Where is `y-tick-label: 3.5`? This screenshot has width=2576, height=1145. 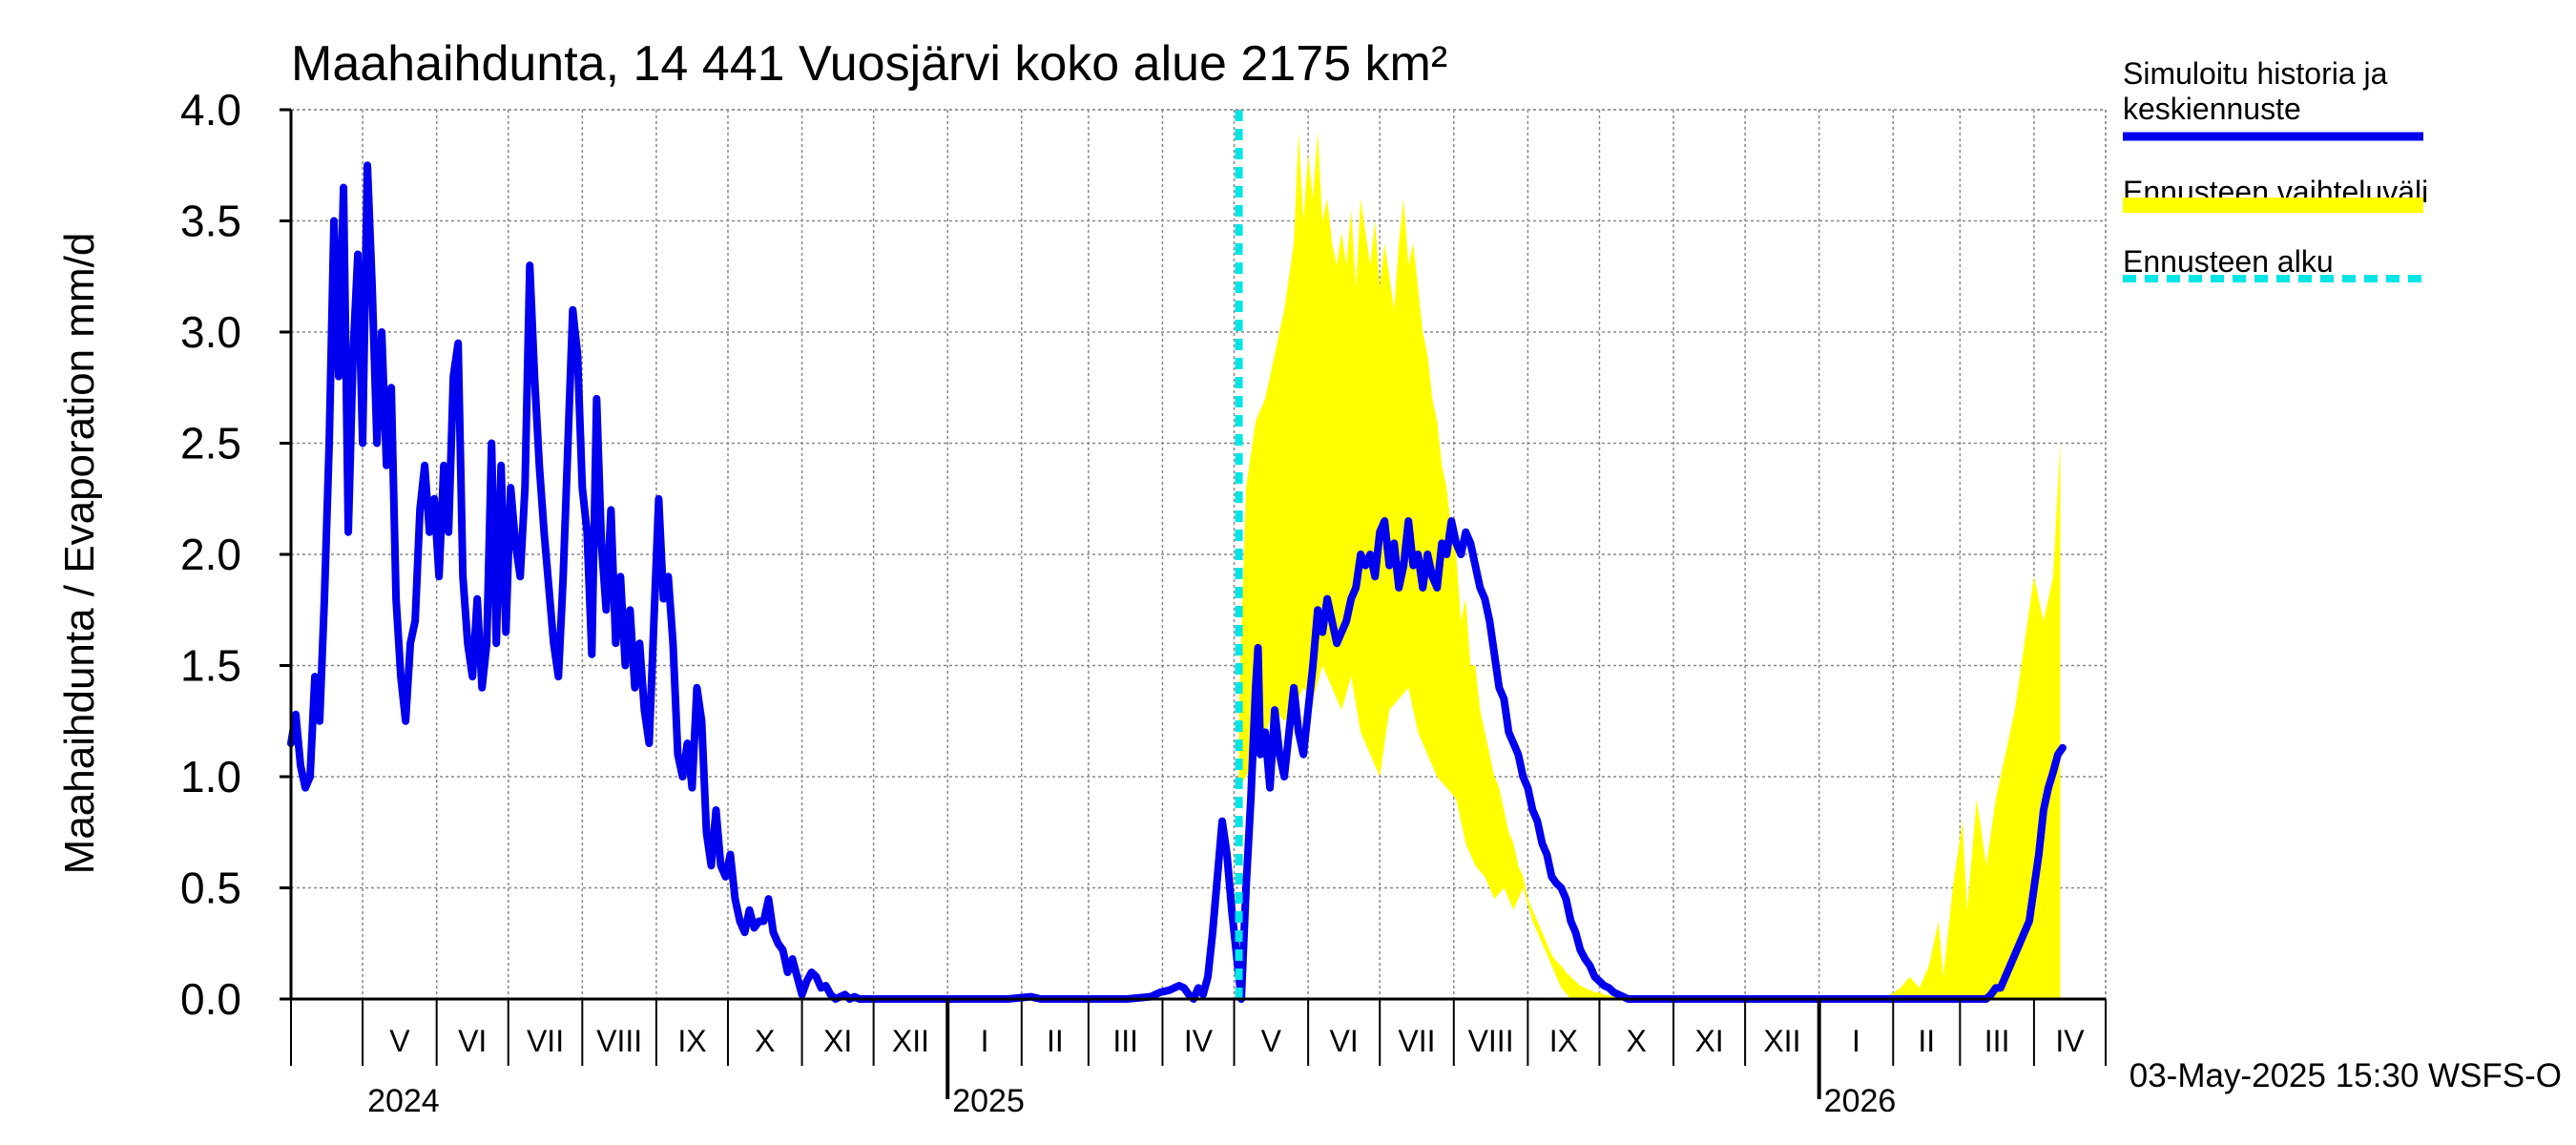
y-tick-label: 3.5 is located at coordinates (210, 221).